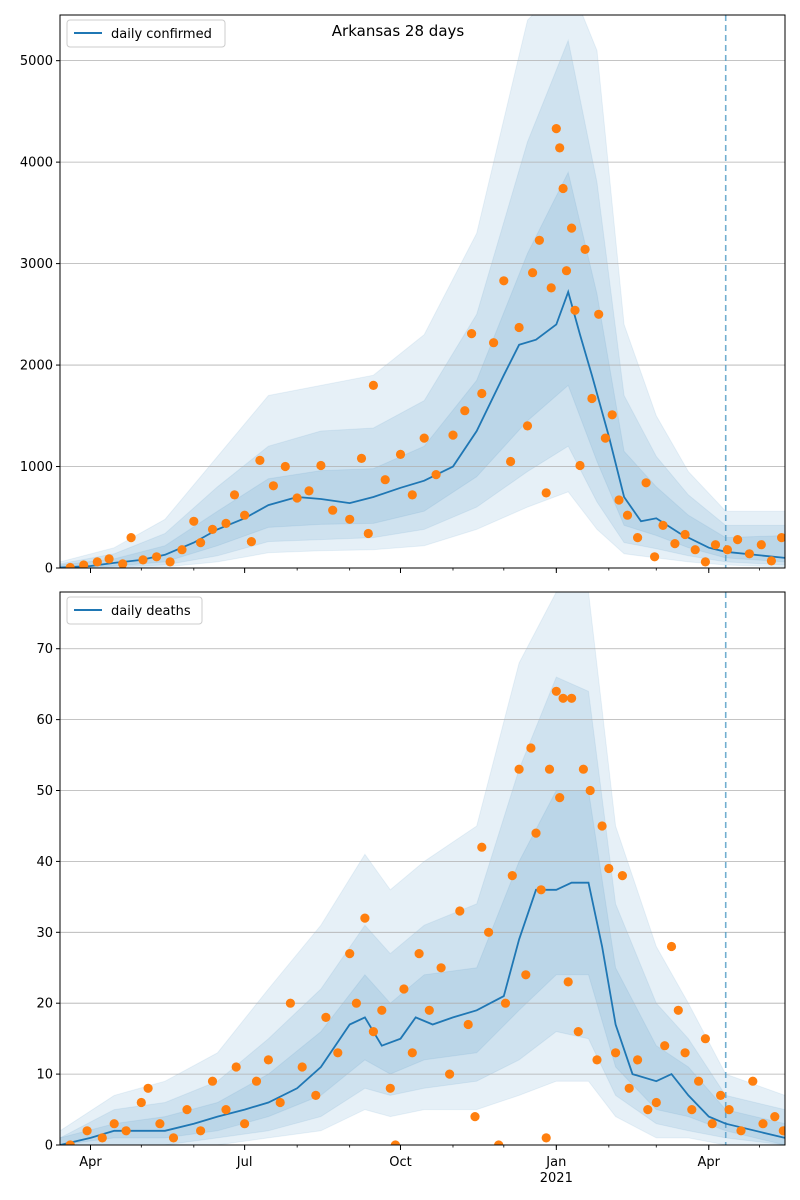 This screenshot has width=800, height=1200. Describe the element at coordinates (48, 898) in the screenshot. I see `deaths-y-ticks: 0 10 20 30 40 50 60 70` at that location.